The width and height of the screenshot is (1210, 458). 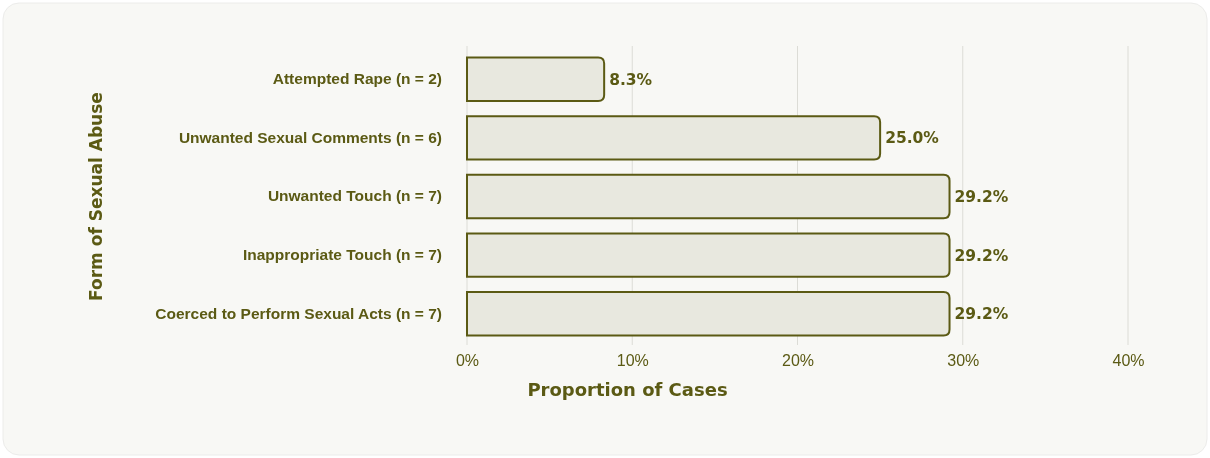 I want to click on y-tick-label: Inappropriate Touch (n = 7), so click(x=342, y=255).